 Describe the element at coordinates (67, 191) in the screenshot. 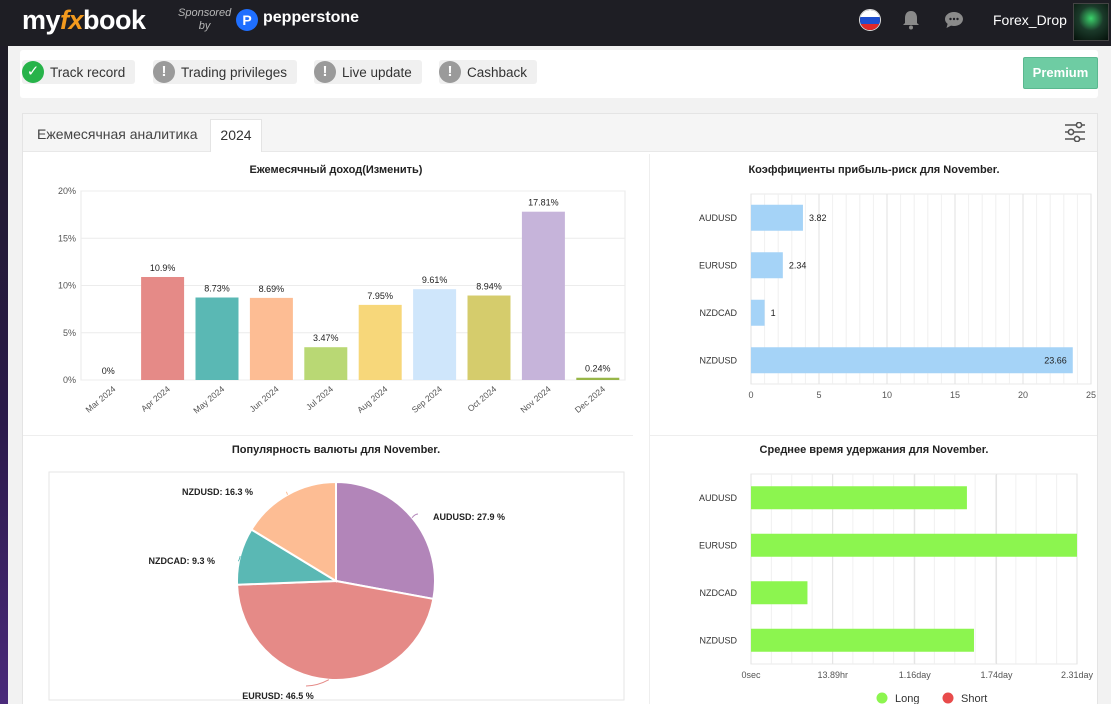

I see `y-tick-label: 20%` at that location.